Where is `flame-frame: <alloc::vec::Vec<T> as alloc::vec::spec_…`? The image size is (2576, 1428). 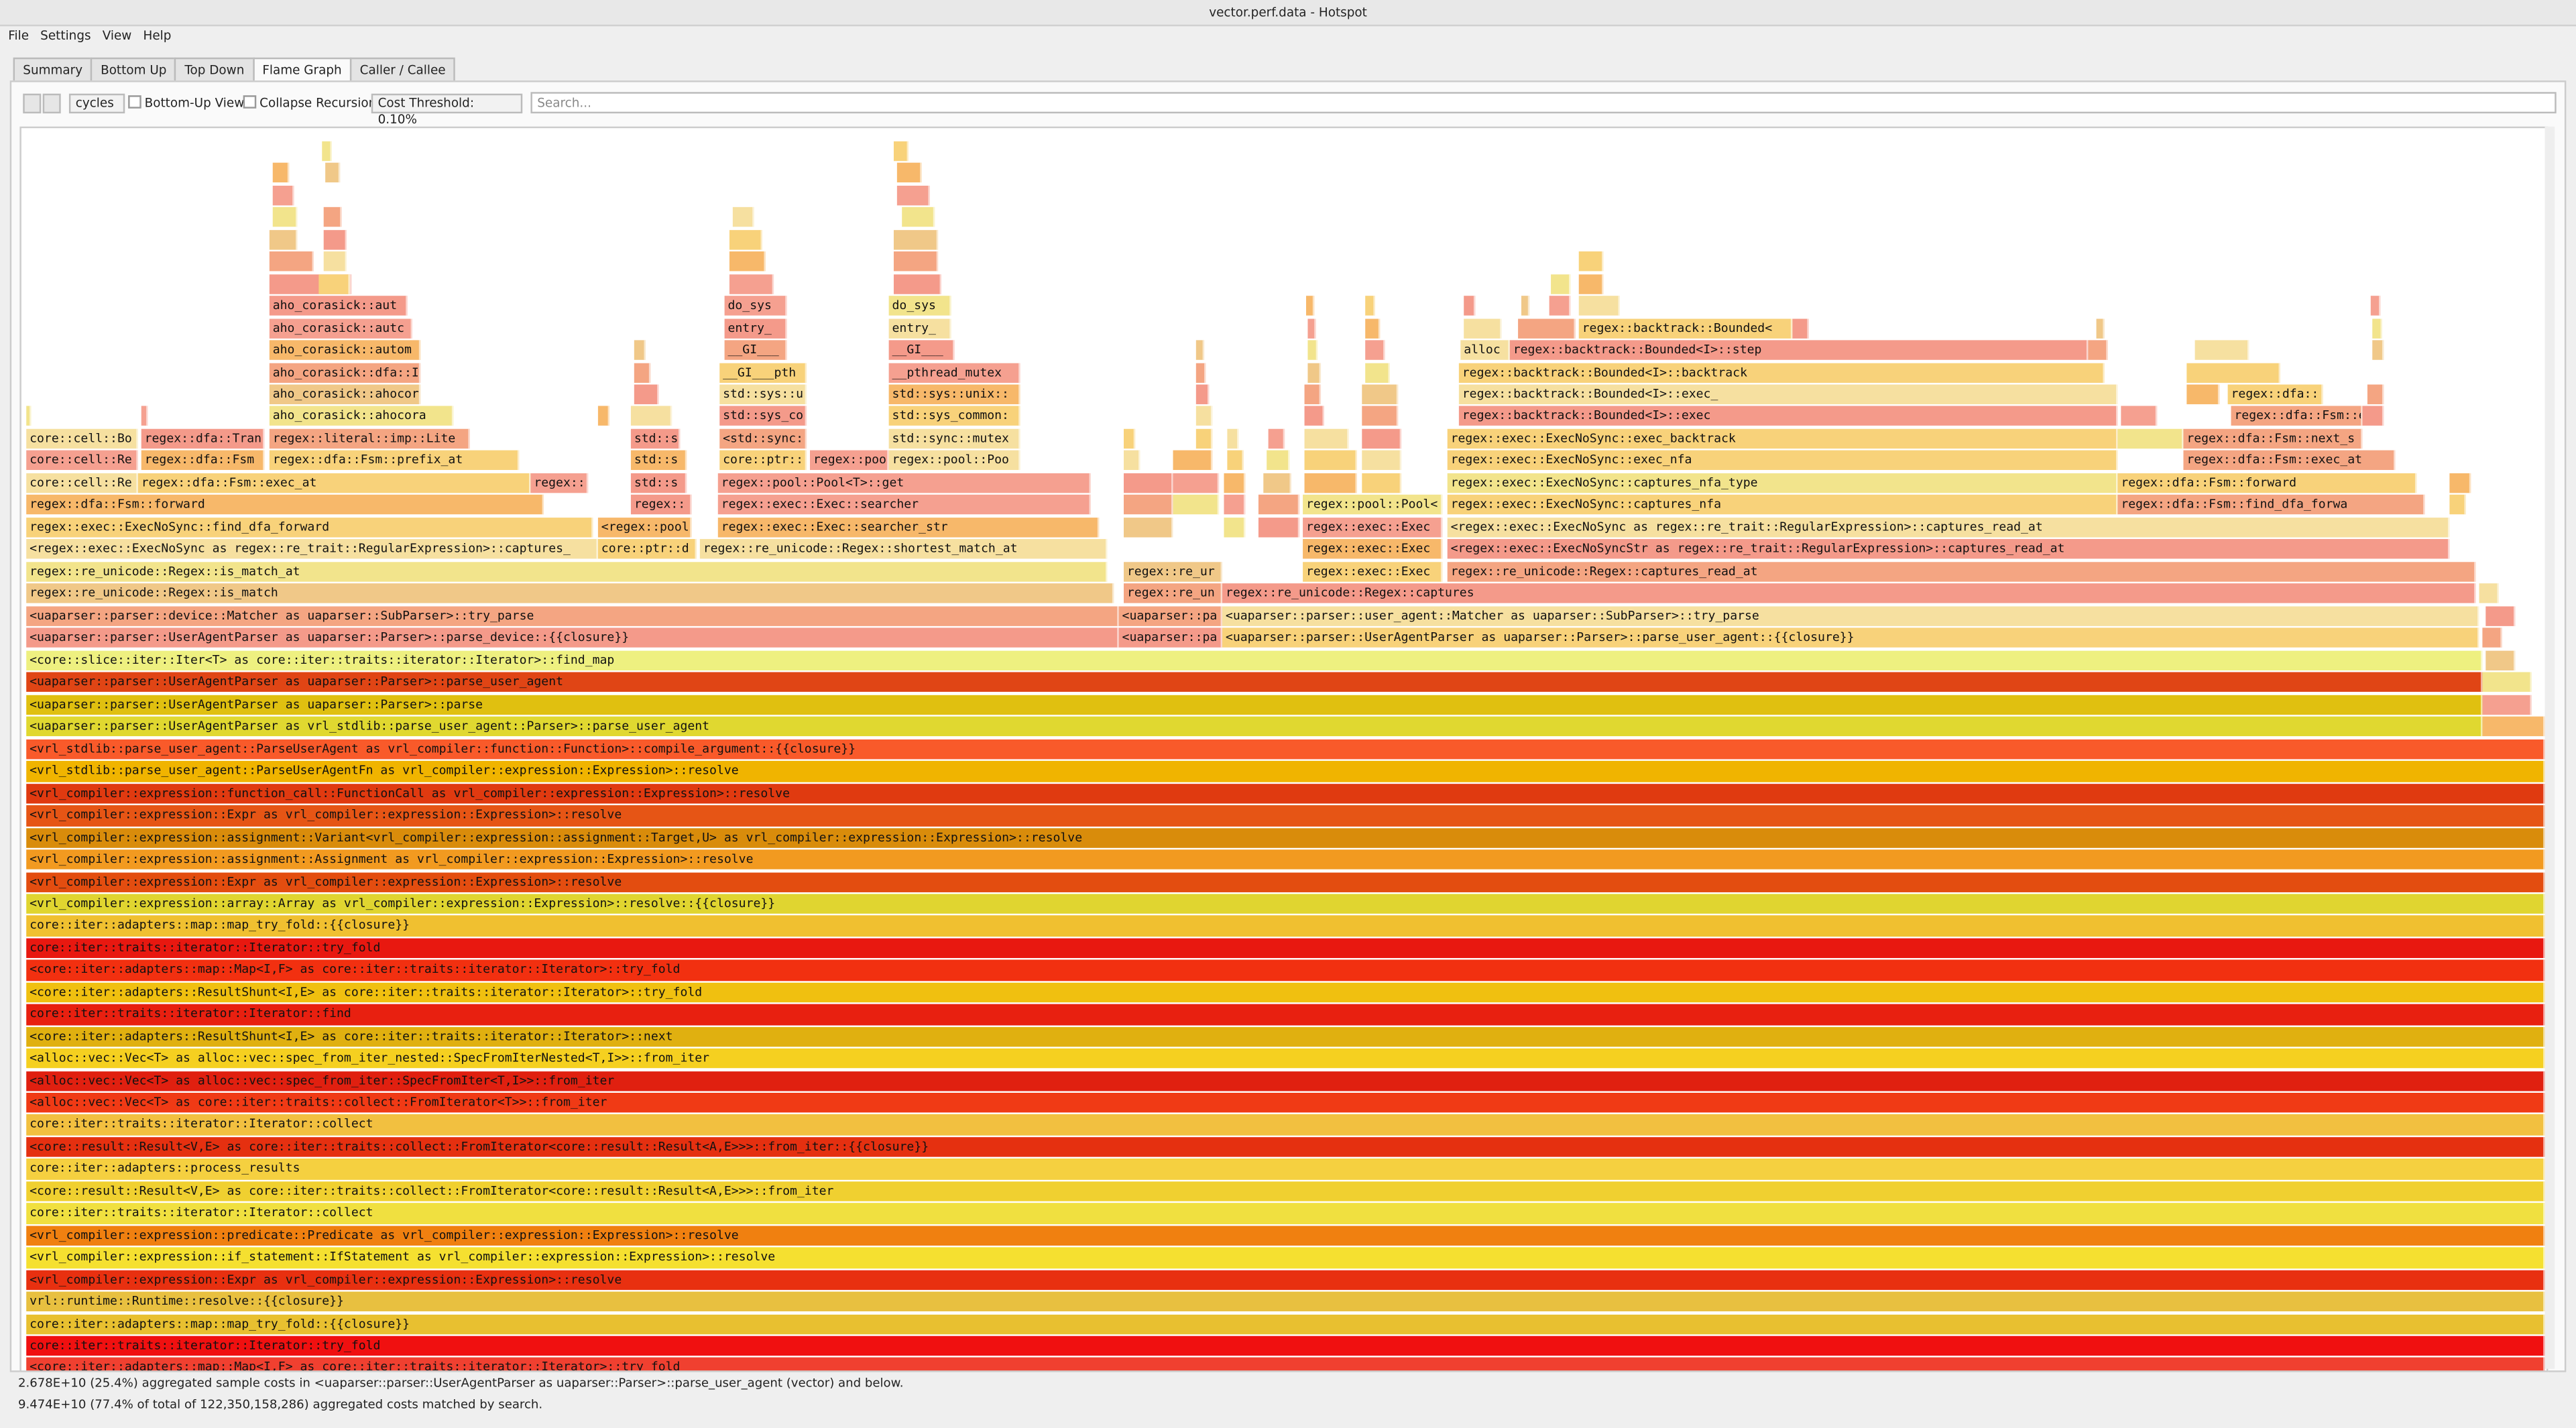 flame-frame: <alloc::vec::Vec<T> as alloc::vec::spec_… is located at coordinates (1285, 1059).